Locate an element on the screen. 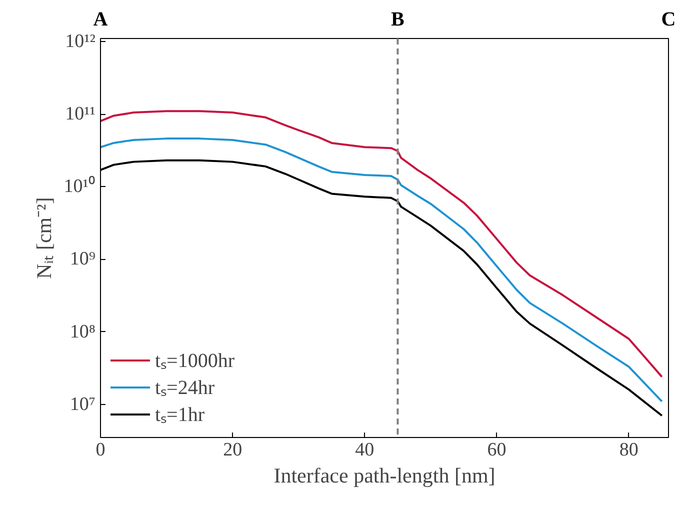  legend-label: tₛ=1000hr is located at coordinates (194, 361).